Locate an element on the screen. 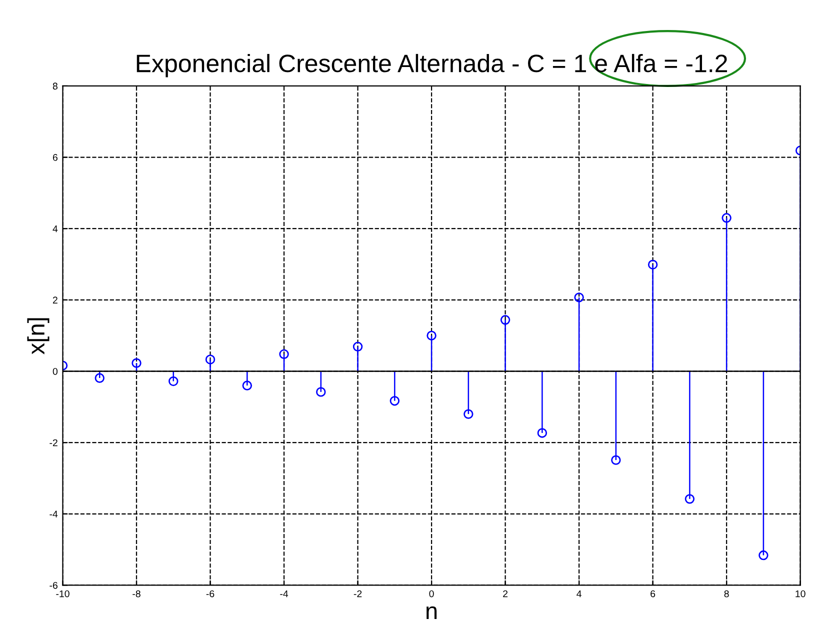  y-tick-label: -6 is located at coordinates (54, 585).